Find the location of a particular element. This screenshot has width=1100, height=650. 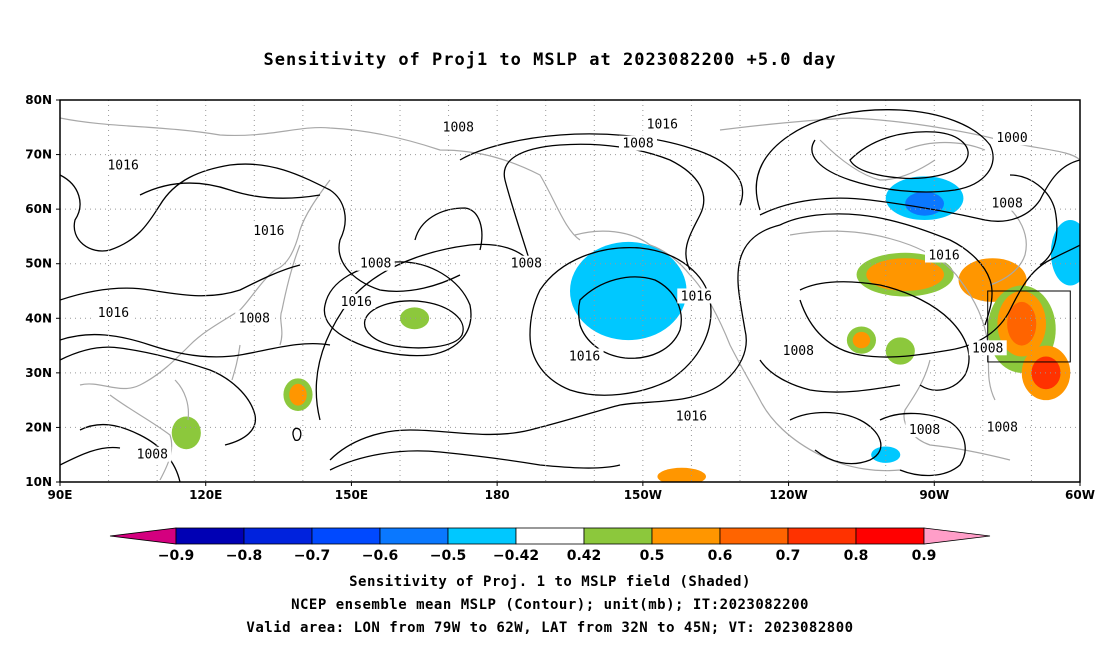

lat-tick-label: 20N is located at coordinates (38, 427).